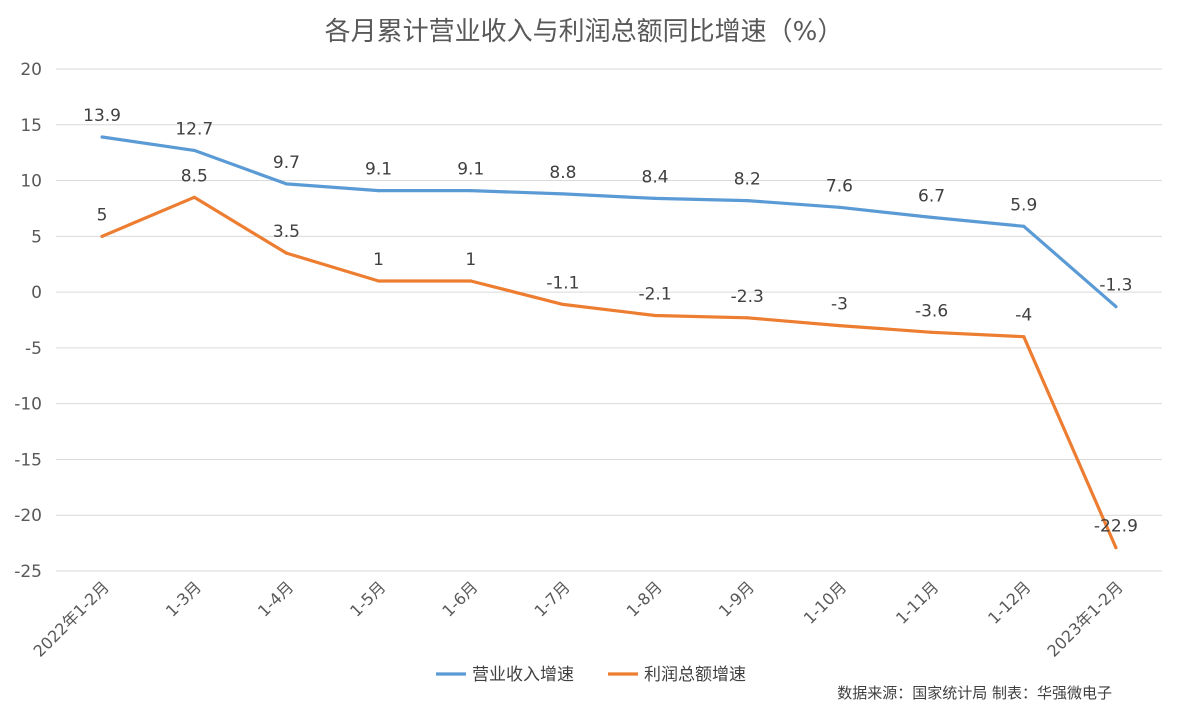 The width and height of the screenshot is (1178, 713). What do you see at coordinates (931, 311) in the screenshot?
I see `data-label: -3.6` at bounding box center [931, 311].